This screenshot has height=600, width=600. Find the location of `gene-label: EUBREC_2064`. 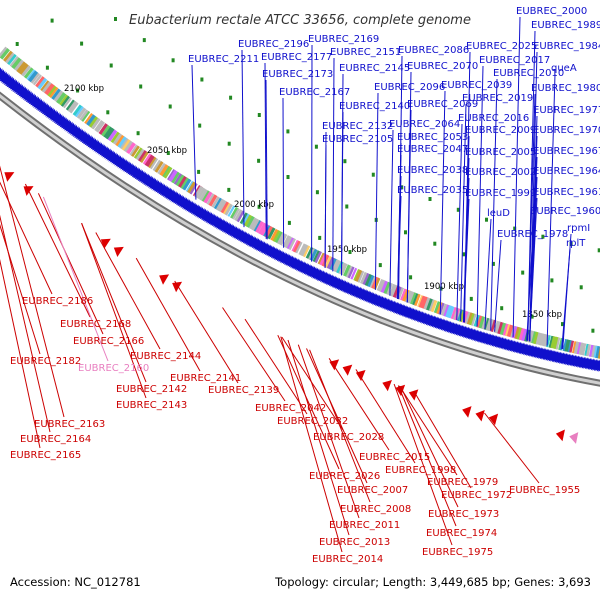

gene-label: EUBREC_2064 is located at coordinates (424, 124).